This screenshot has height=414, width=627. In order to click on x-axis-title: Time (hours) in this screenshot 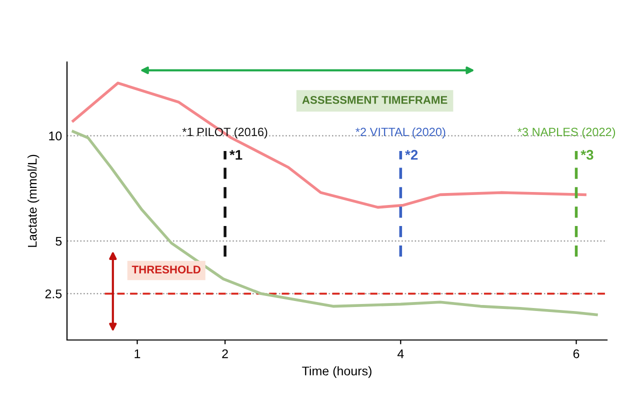, I will do `click(337, 372)`.